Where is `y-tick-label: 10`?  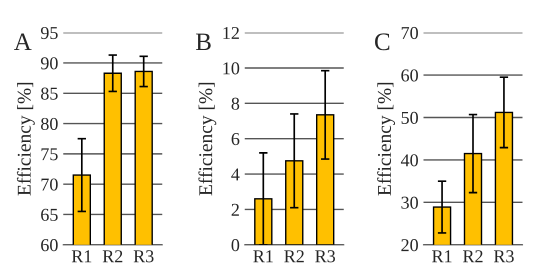
y-tick-label: 10 is located at coordinates (231, 68).